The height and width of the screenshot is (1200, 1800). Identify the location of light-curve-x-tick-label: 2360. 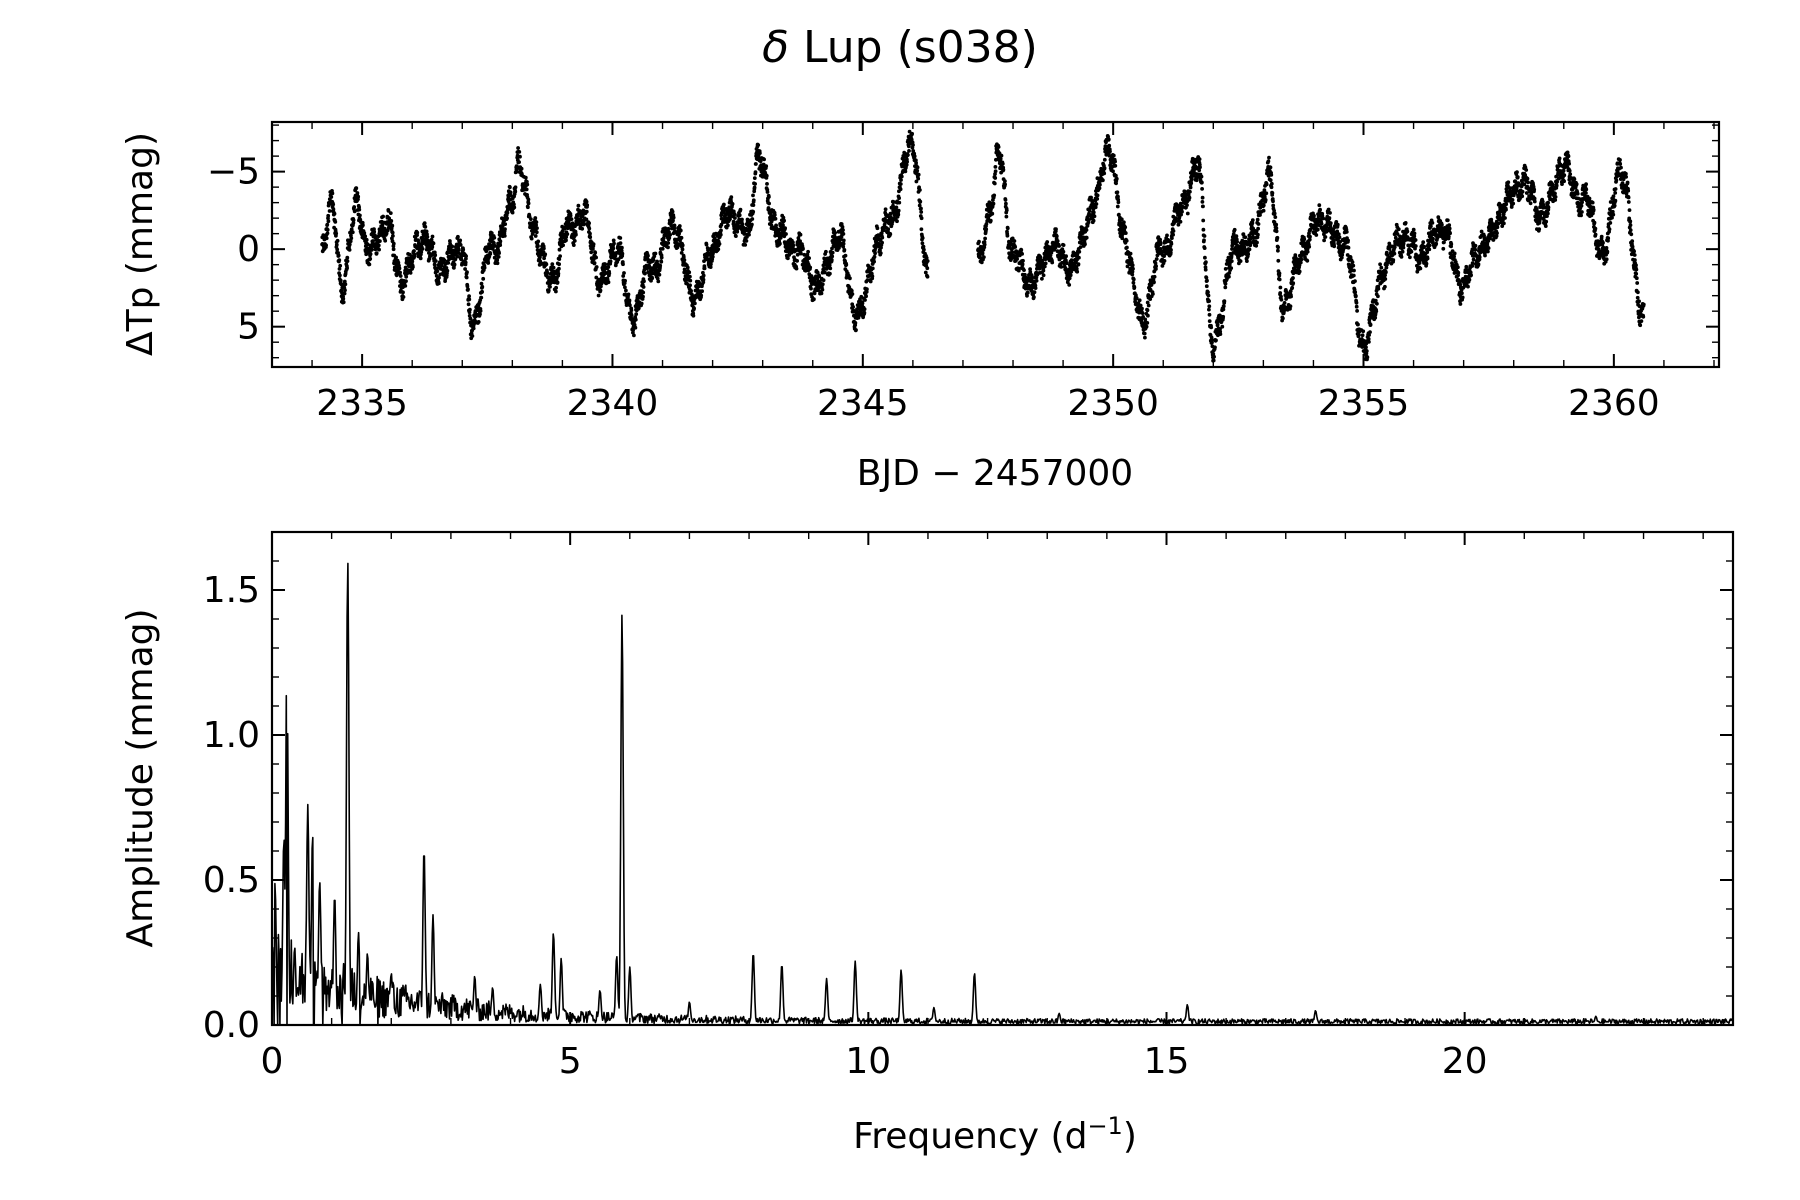
(1614, 403).